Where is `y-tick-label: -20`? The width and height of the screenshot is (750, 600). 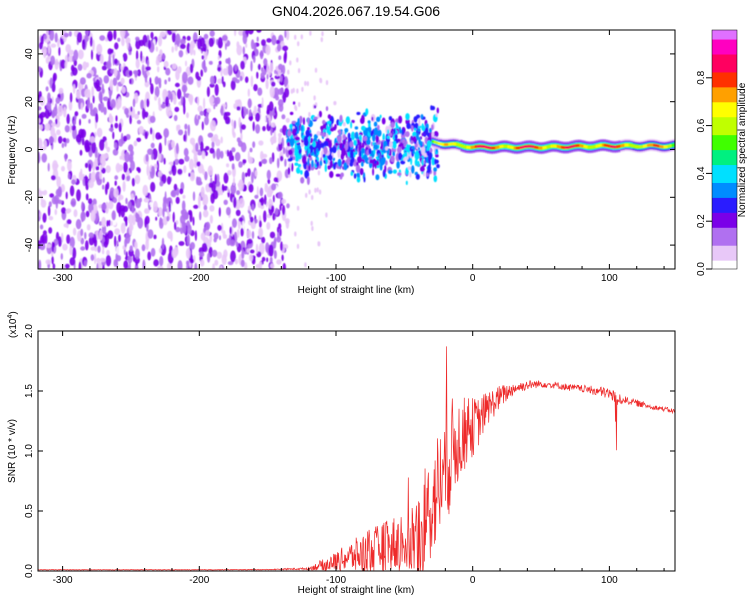
y-tick-label: -20 is located at coordinates (29, 197).